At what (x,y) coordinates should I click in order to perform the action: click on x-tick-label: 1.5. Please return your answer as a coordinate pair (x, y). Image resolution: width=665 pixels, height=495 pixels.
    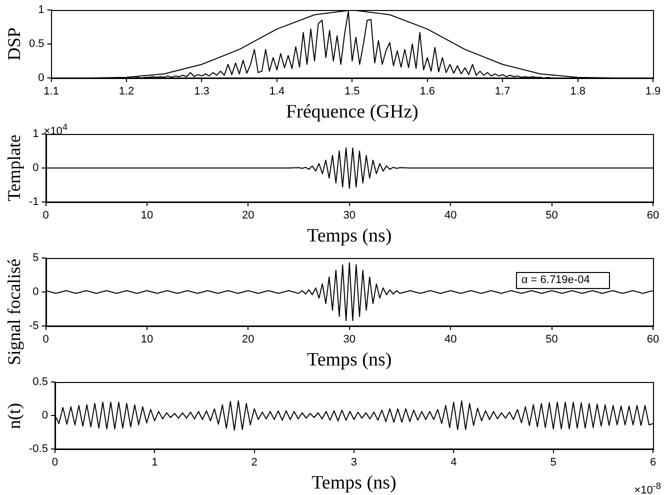
    Looking at the image, I should click on (352, 92).